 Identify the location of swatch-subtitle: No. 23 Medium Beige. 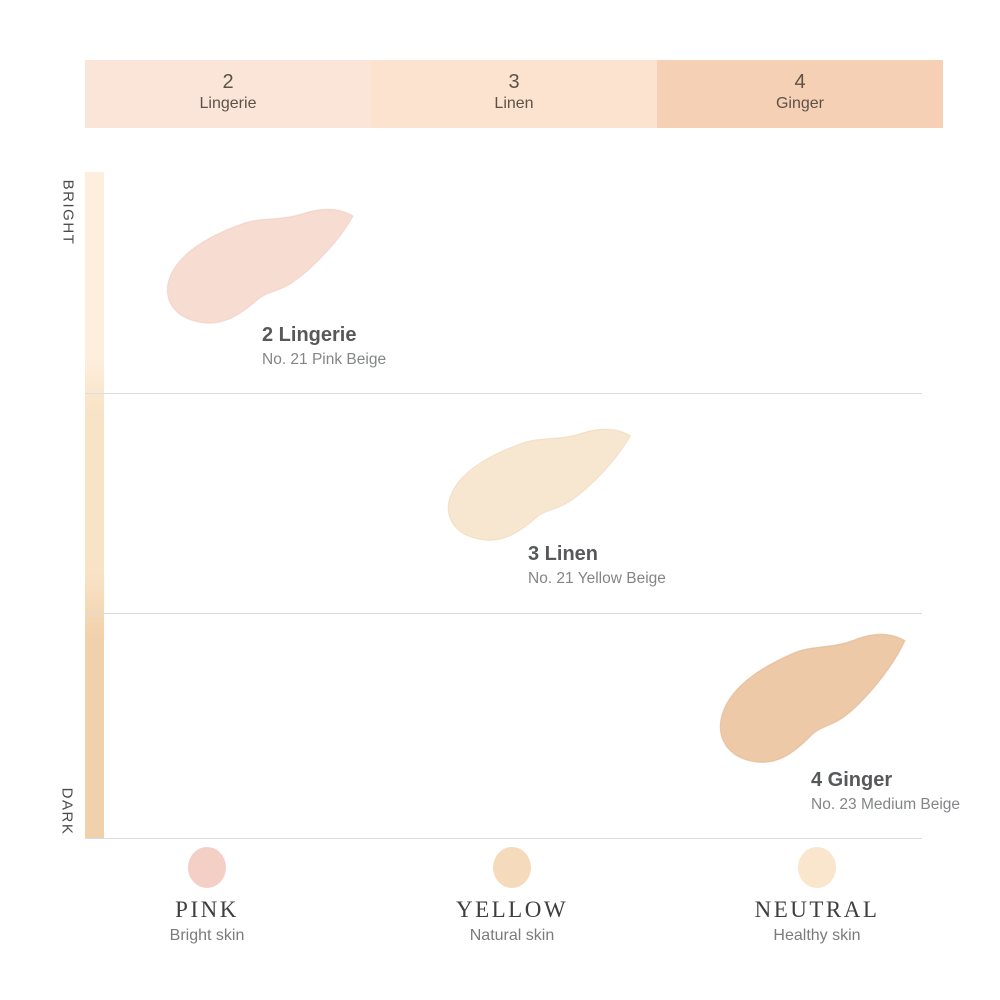
(886, 804).